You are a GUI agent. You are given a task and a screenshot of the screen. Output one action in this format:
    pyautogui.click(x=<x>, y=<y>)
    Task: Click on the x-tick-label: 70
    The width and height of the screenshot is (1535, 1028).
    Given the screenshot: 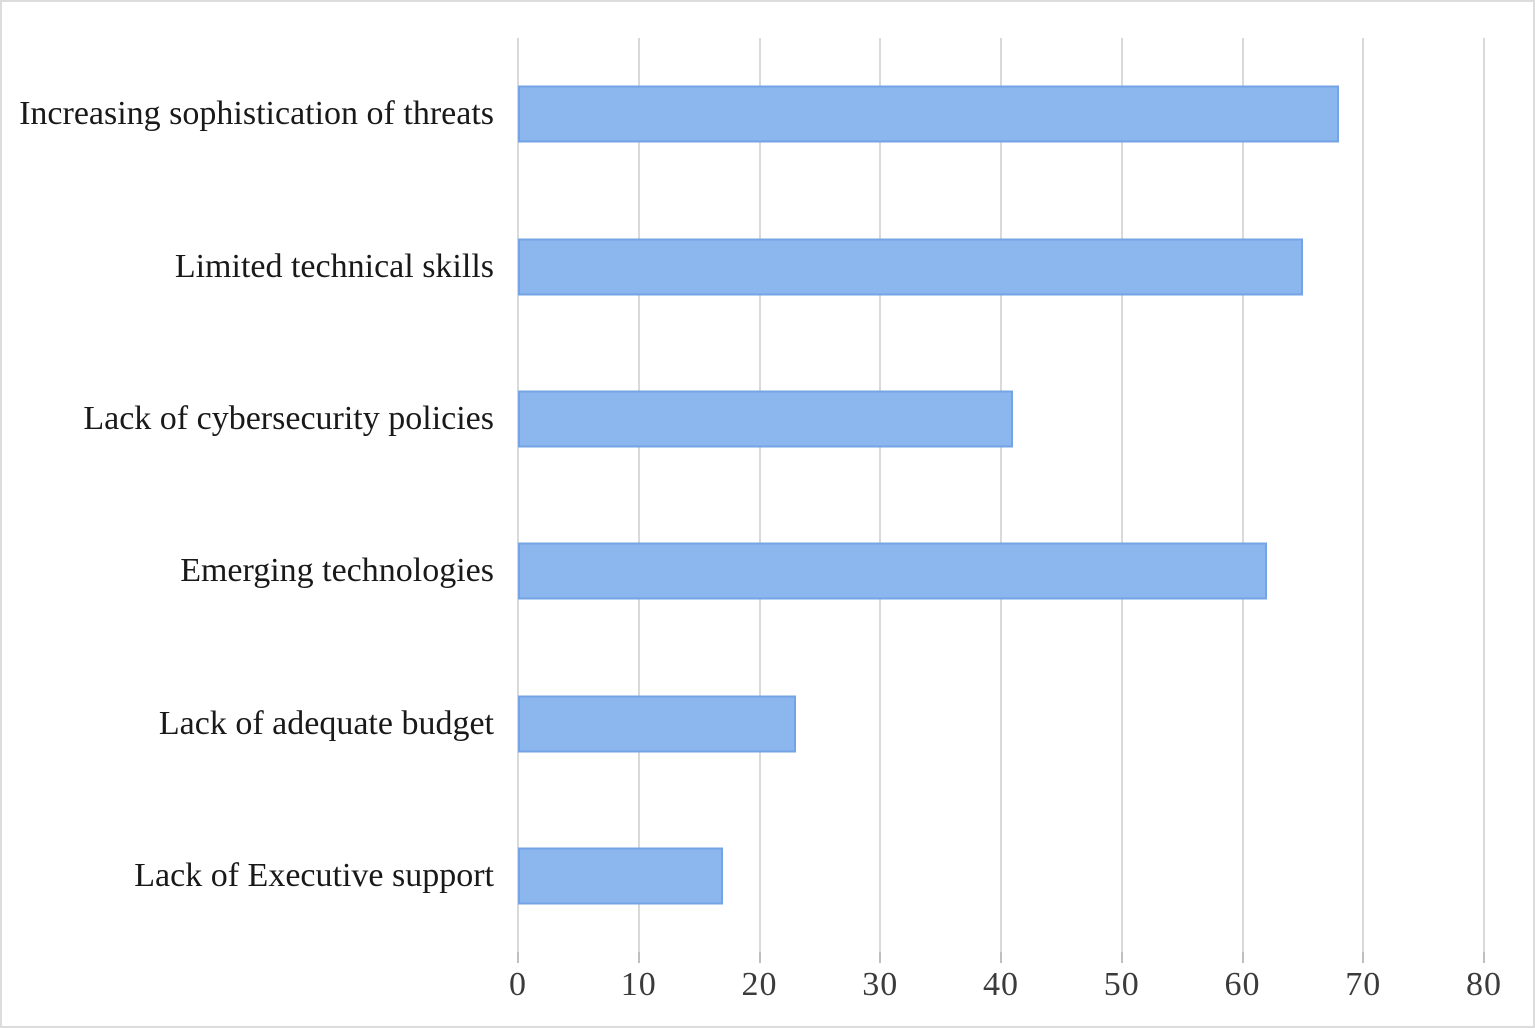 What is the action you would take?
    pyautogui.click(x=1363, y=984)
    